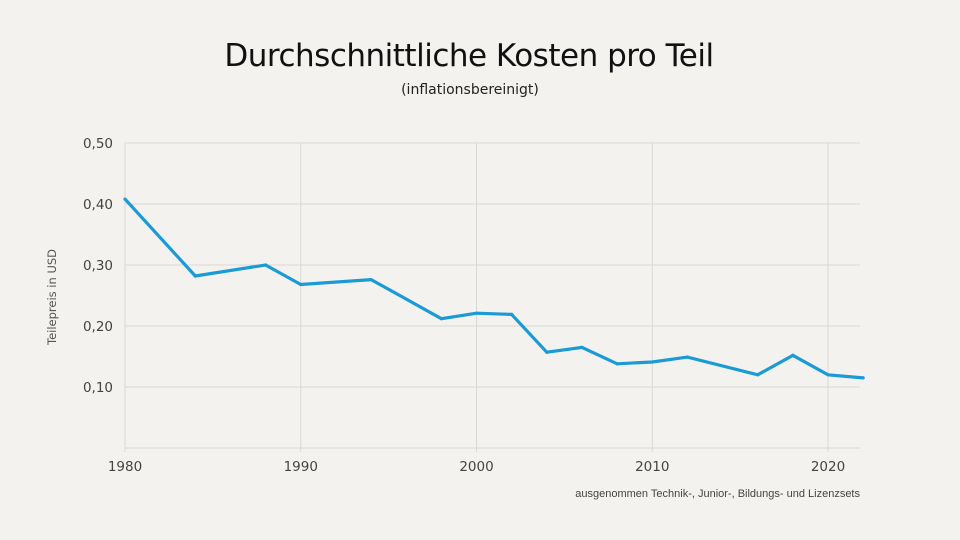 This screenshot has height=540, width=960. Describe the element at coordinates (98, 388) in the screenshot. I see `y-tick-label: 0,10` at that location.